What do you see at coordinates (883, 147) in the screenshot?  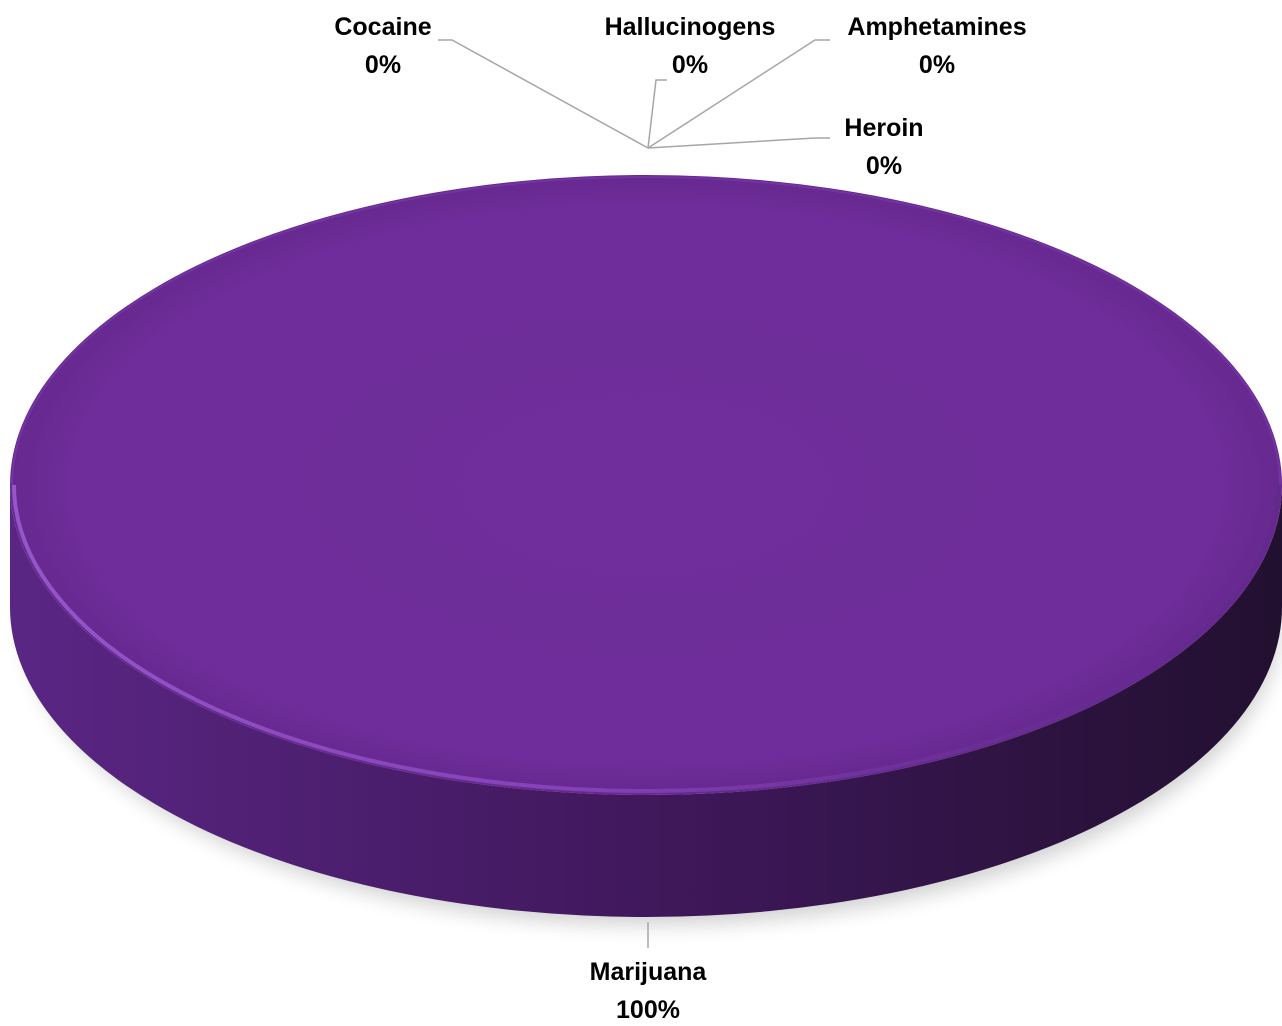 I see `data-label-heroin: Heroin 0%` at bounding box center [883, 147].